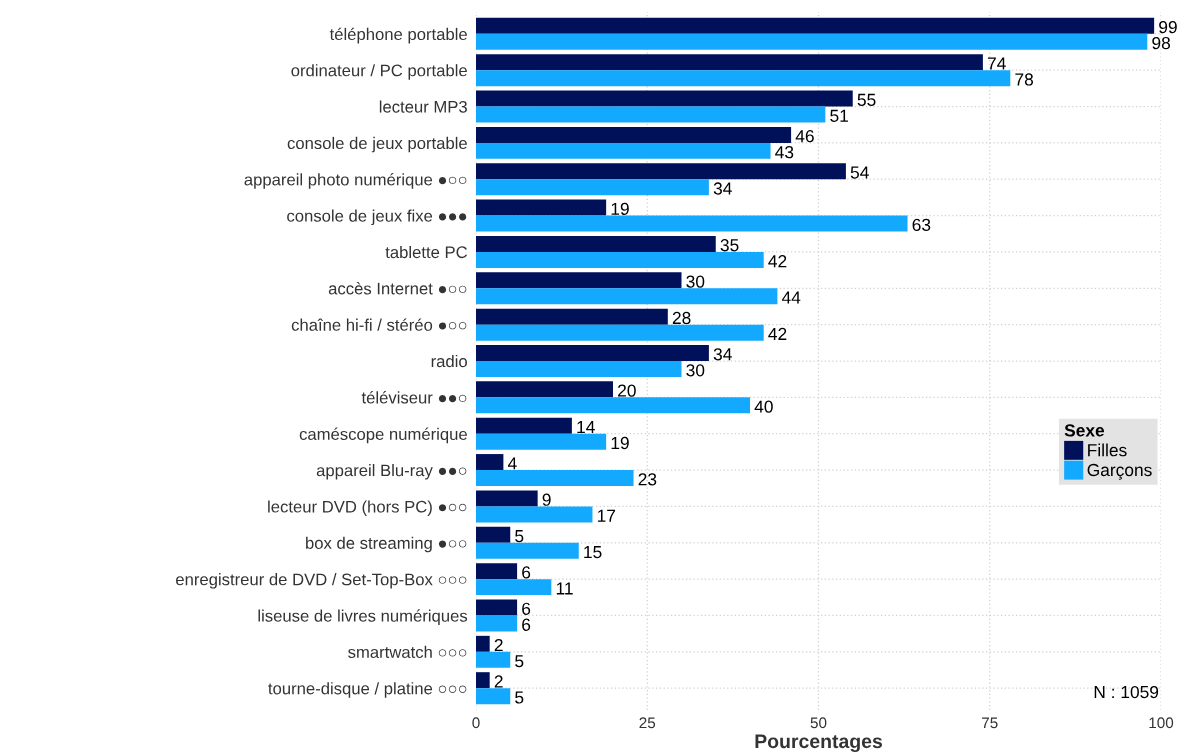 The width and height of the screenshot is (1185, 756). I want to click on x-tick-label: 100, so click(1161, 723).